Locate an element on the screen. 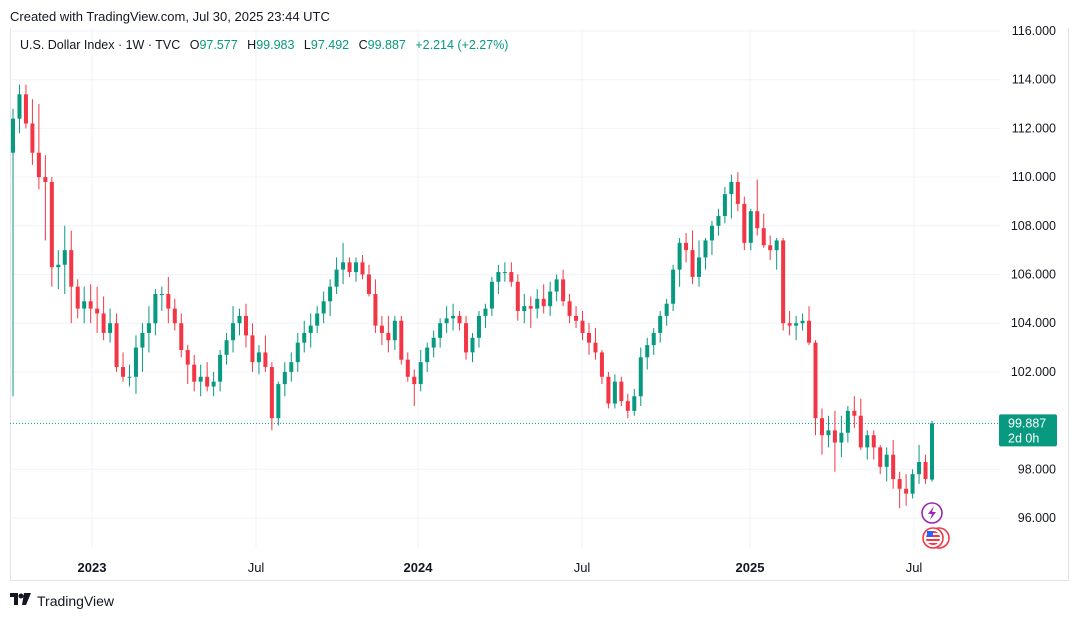  tradingview-logo: TradingView is located at coordinates (62, 600).